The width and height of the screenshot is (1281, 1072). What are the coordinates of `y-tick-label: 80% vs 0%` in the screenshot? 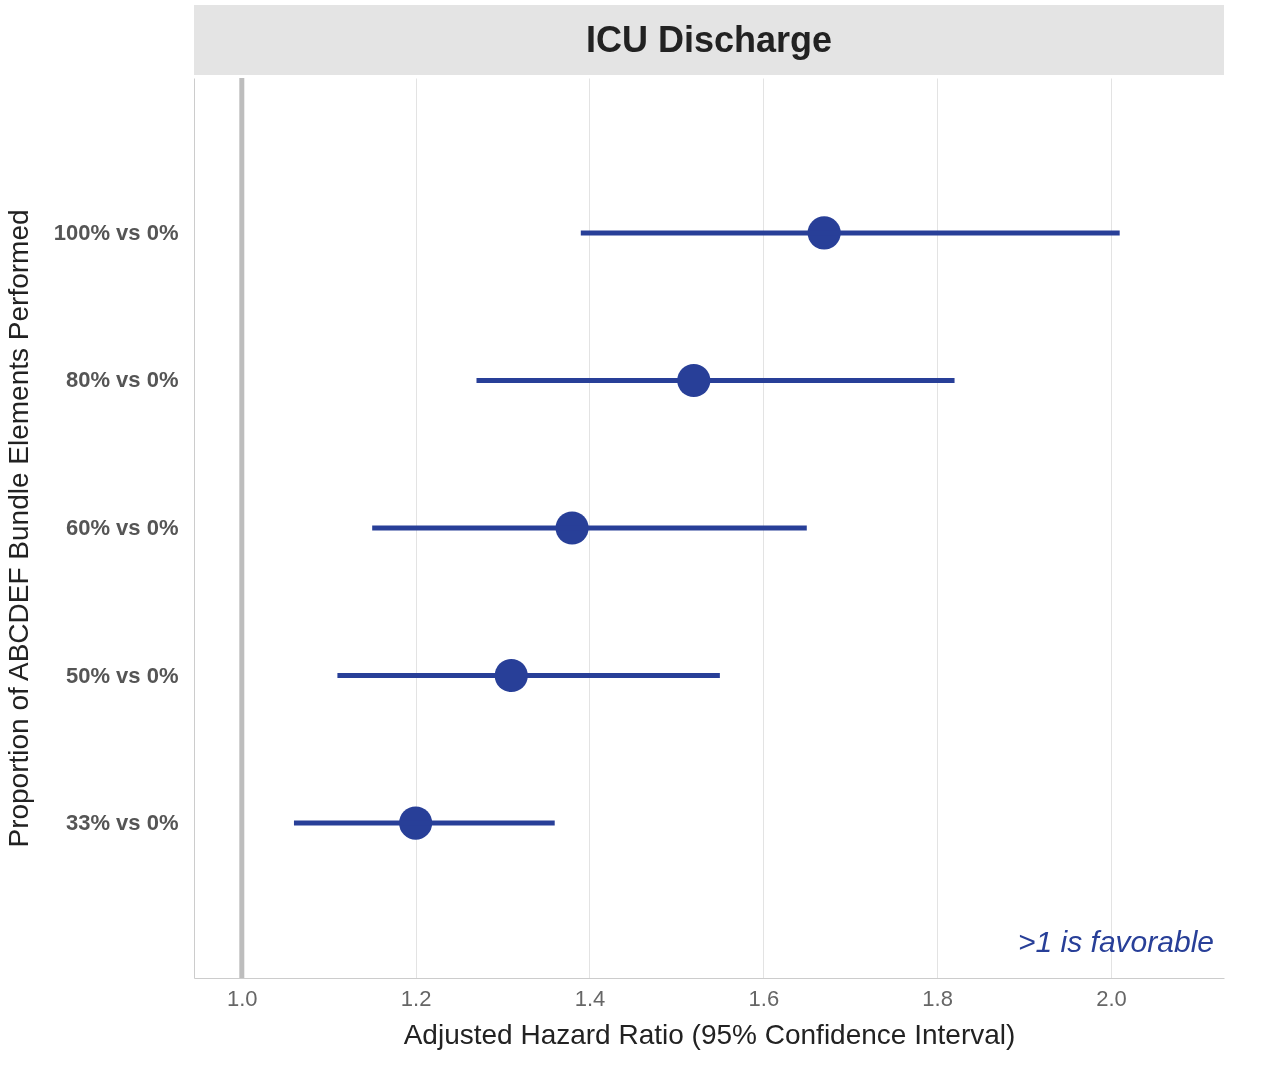 It's located at (122, 380).